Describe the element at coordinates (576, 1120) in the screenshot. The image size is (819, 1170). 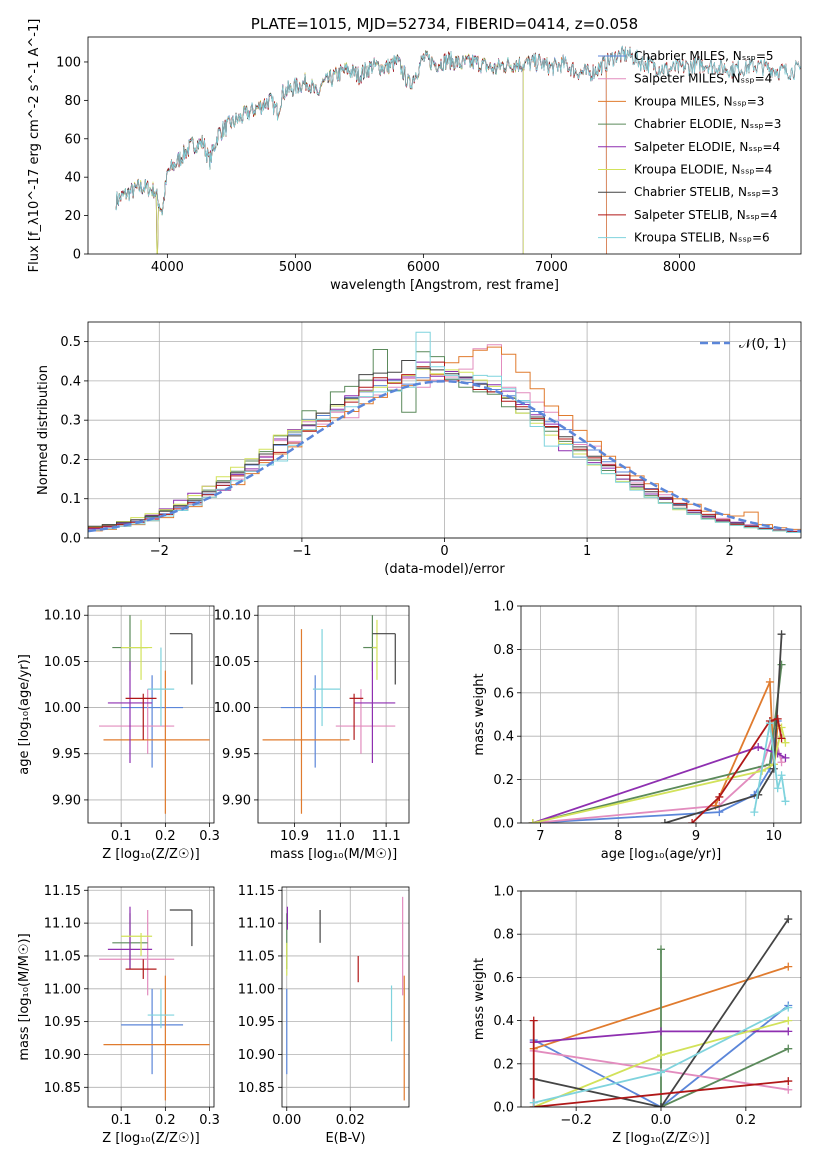
I see `x-tick-label: −0.2` at that location.